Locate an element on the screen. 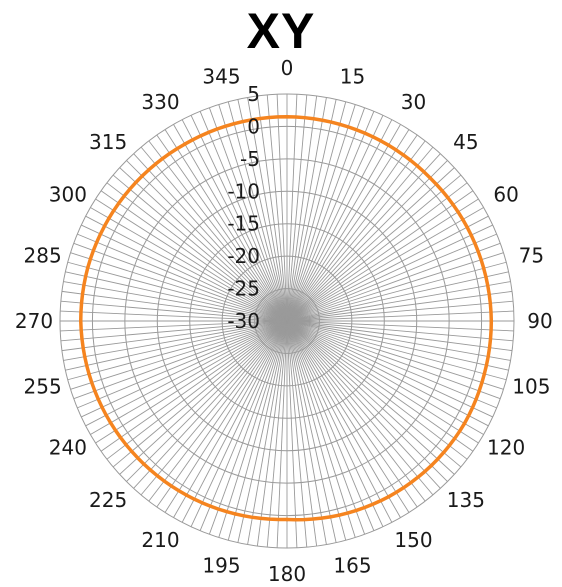 The width and height of the screenshot is (562, 587). ring-gridline is located at coordinates (287, 321).